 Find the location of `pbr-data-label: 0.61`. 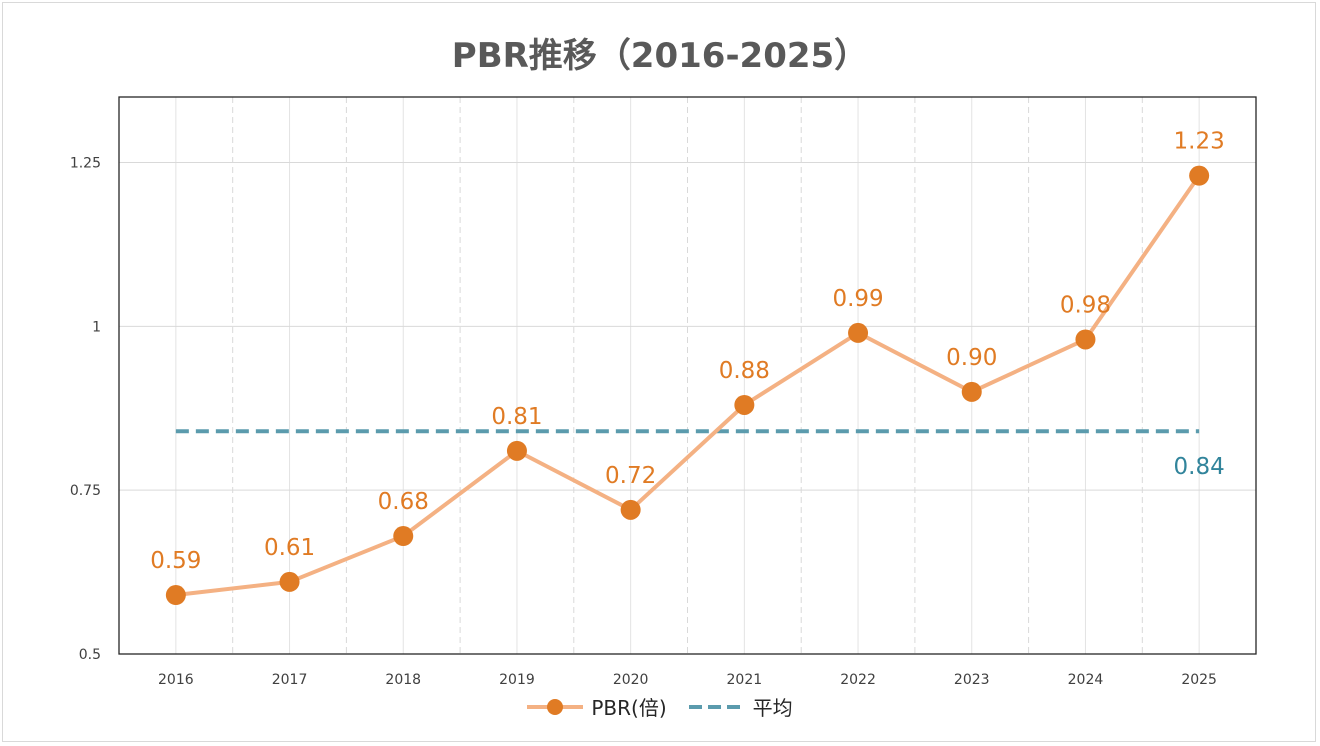

pbr-data-label: 0.61 is located at coordinates (289, 548).